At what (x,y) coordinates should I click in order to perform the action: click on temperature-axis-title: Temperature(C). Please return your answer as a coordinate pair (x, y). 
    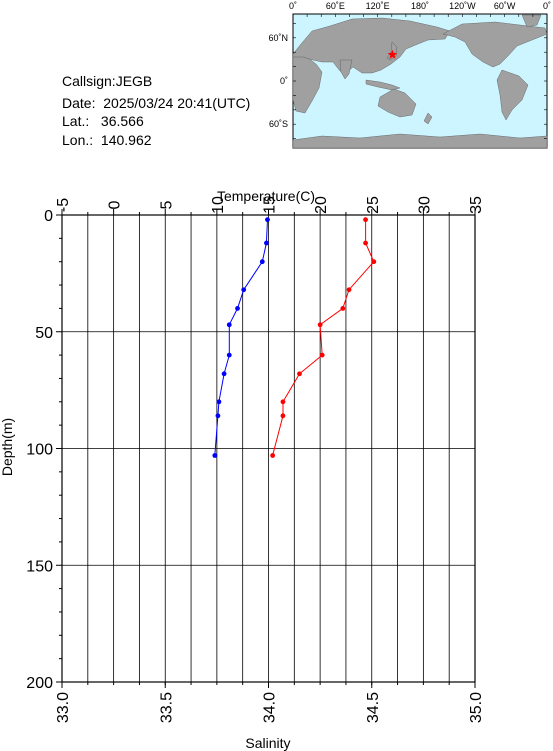
    Looking at the image, I should click on (266, 196).